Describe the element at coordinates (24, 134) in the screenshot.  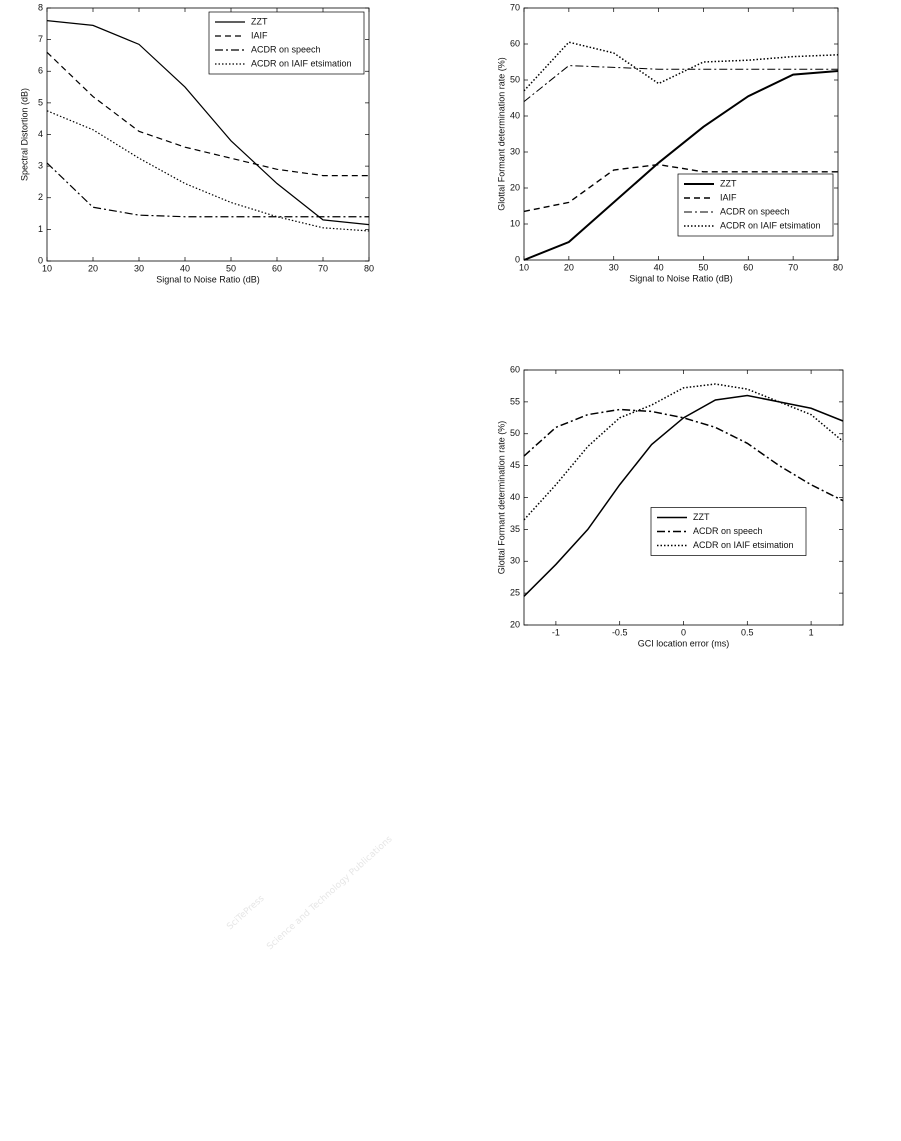
I see `y-axis-label: Spectral Distortion (dB)` at that location.